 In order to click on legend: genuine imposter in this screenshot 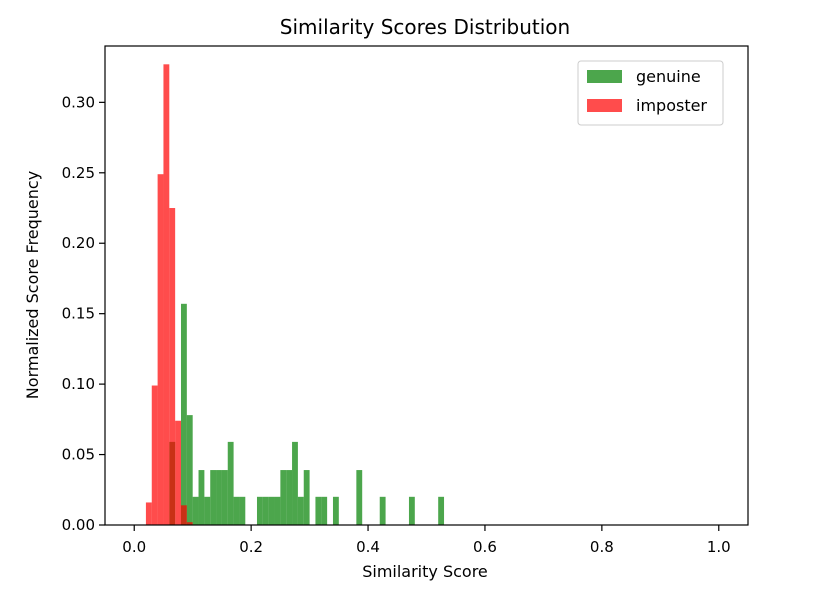, I will do `click(650, 93)`.